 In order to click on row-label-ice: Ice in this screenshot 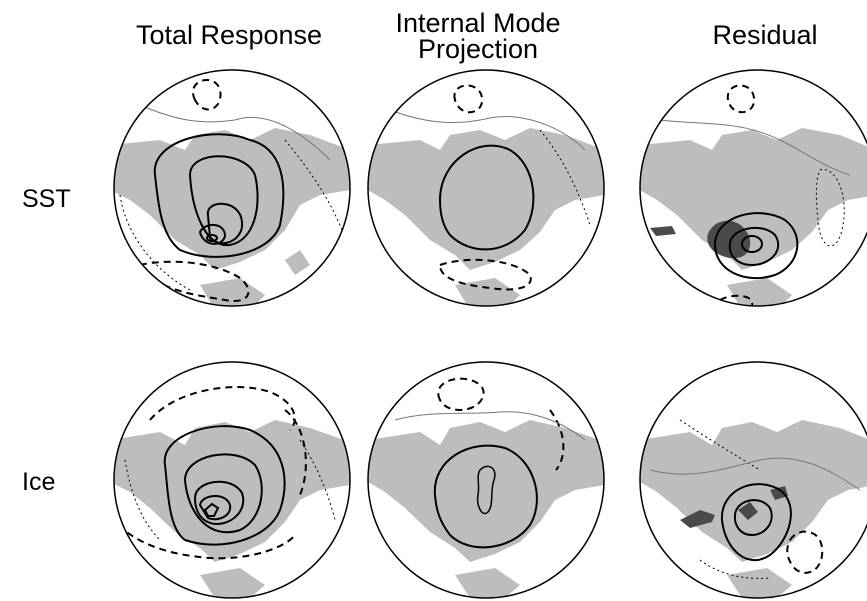, I will do `click(39, 482)`.